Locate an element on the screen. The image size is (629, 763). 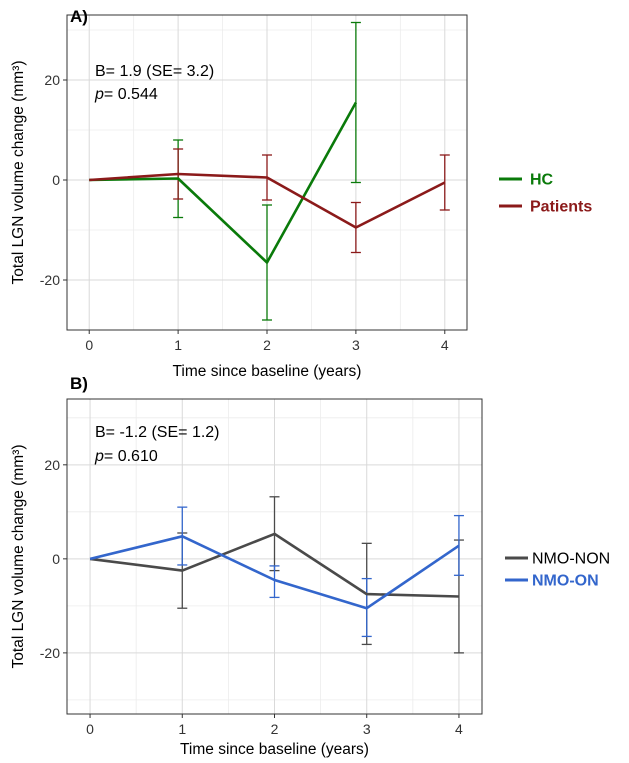
panel-label: B) is located at coordinates (79, 383).